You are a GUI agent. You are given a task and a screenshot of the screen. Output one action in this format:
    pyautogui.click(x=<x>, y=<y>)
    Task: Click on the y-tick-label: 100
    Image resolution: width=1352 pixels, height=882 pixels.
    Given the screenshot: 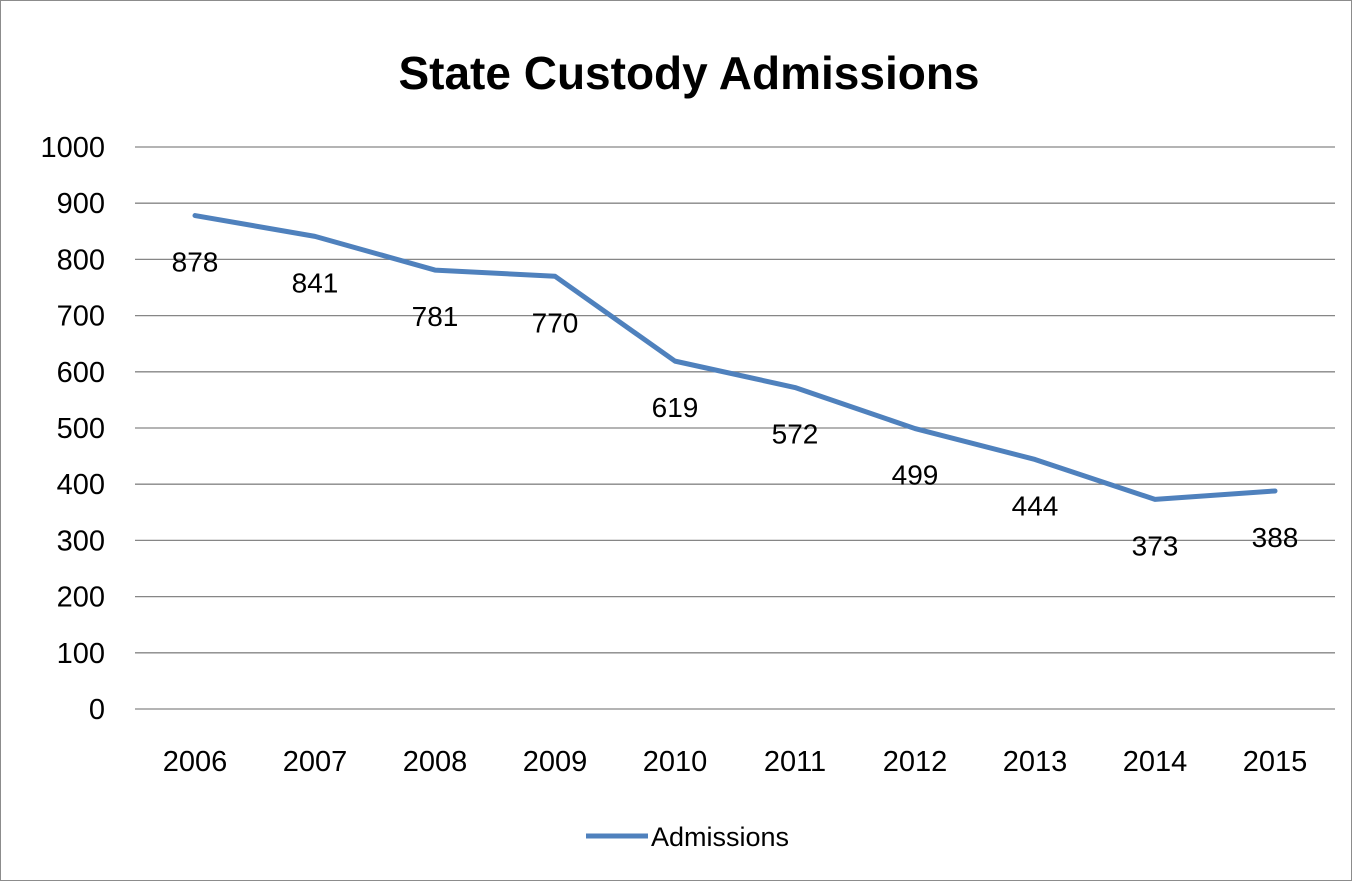 What is the action you would take?
    pyautogui.click(x=81, y=654)
    